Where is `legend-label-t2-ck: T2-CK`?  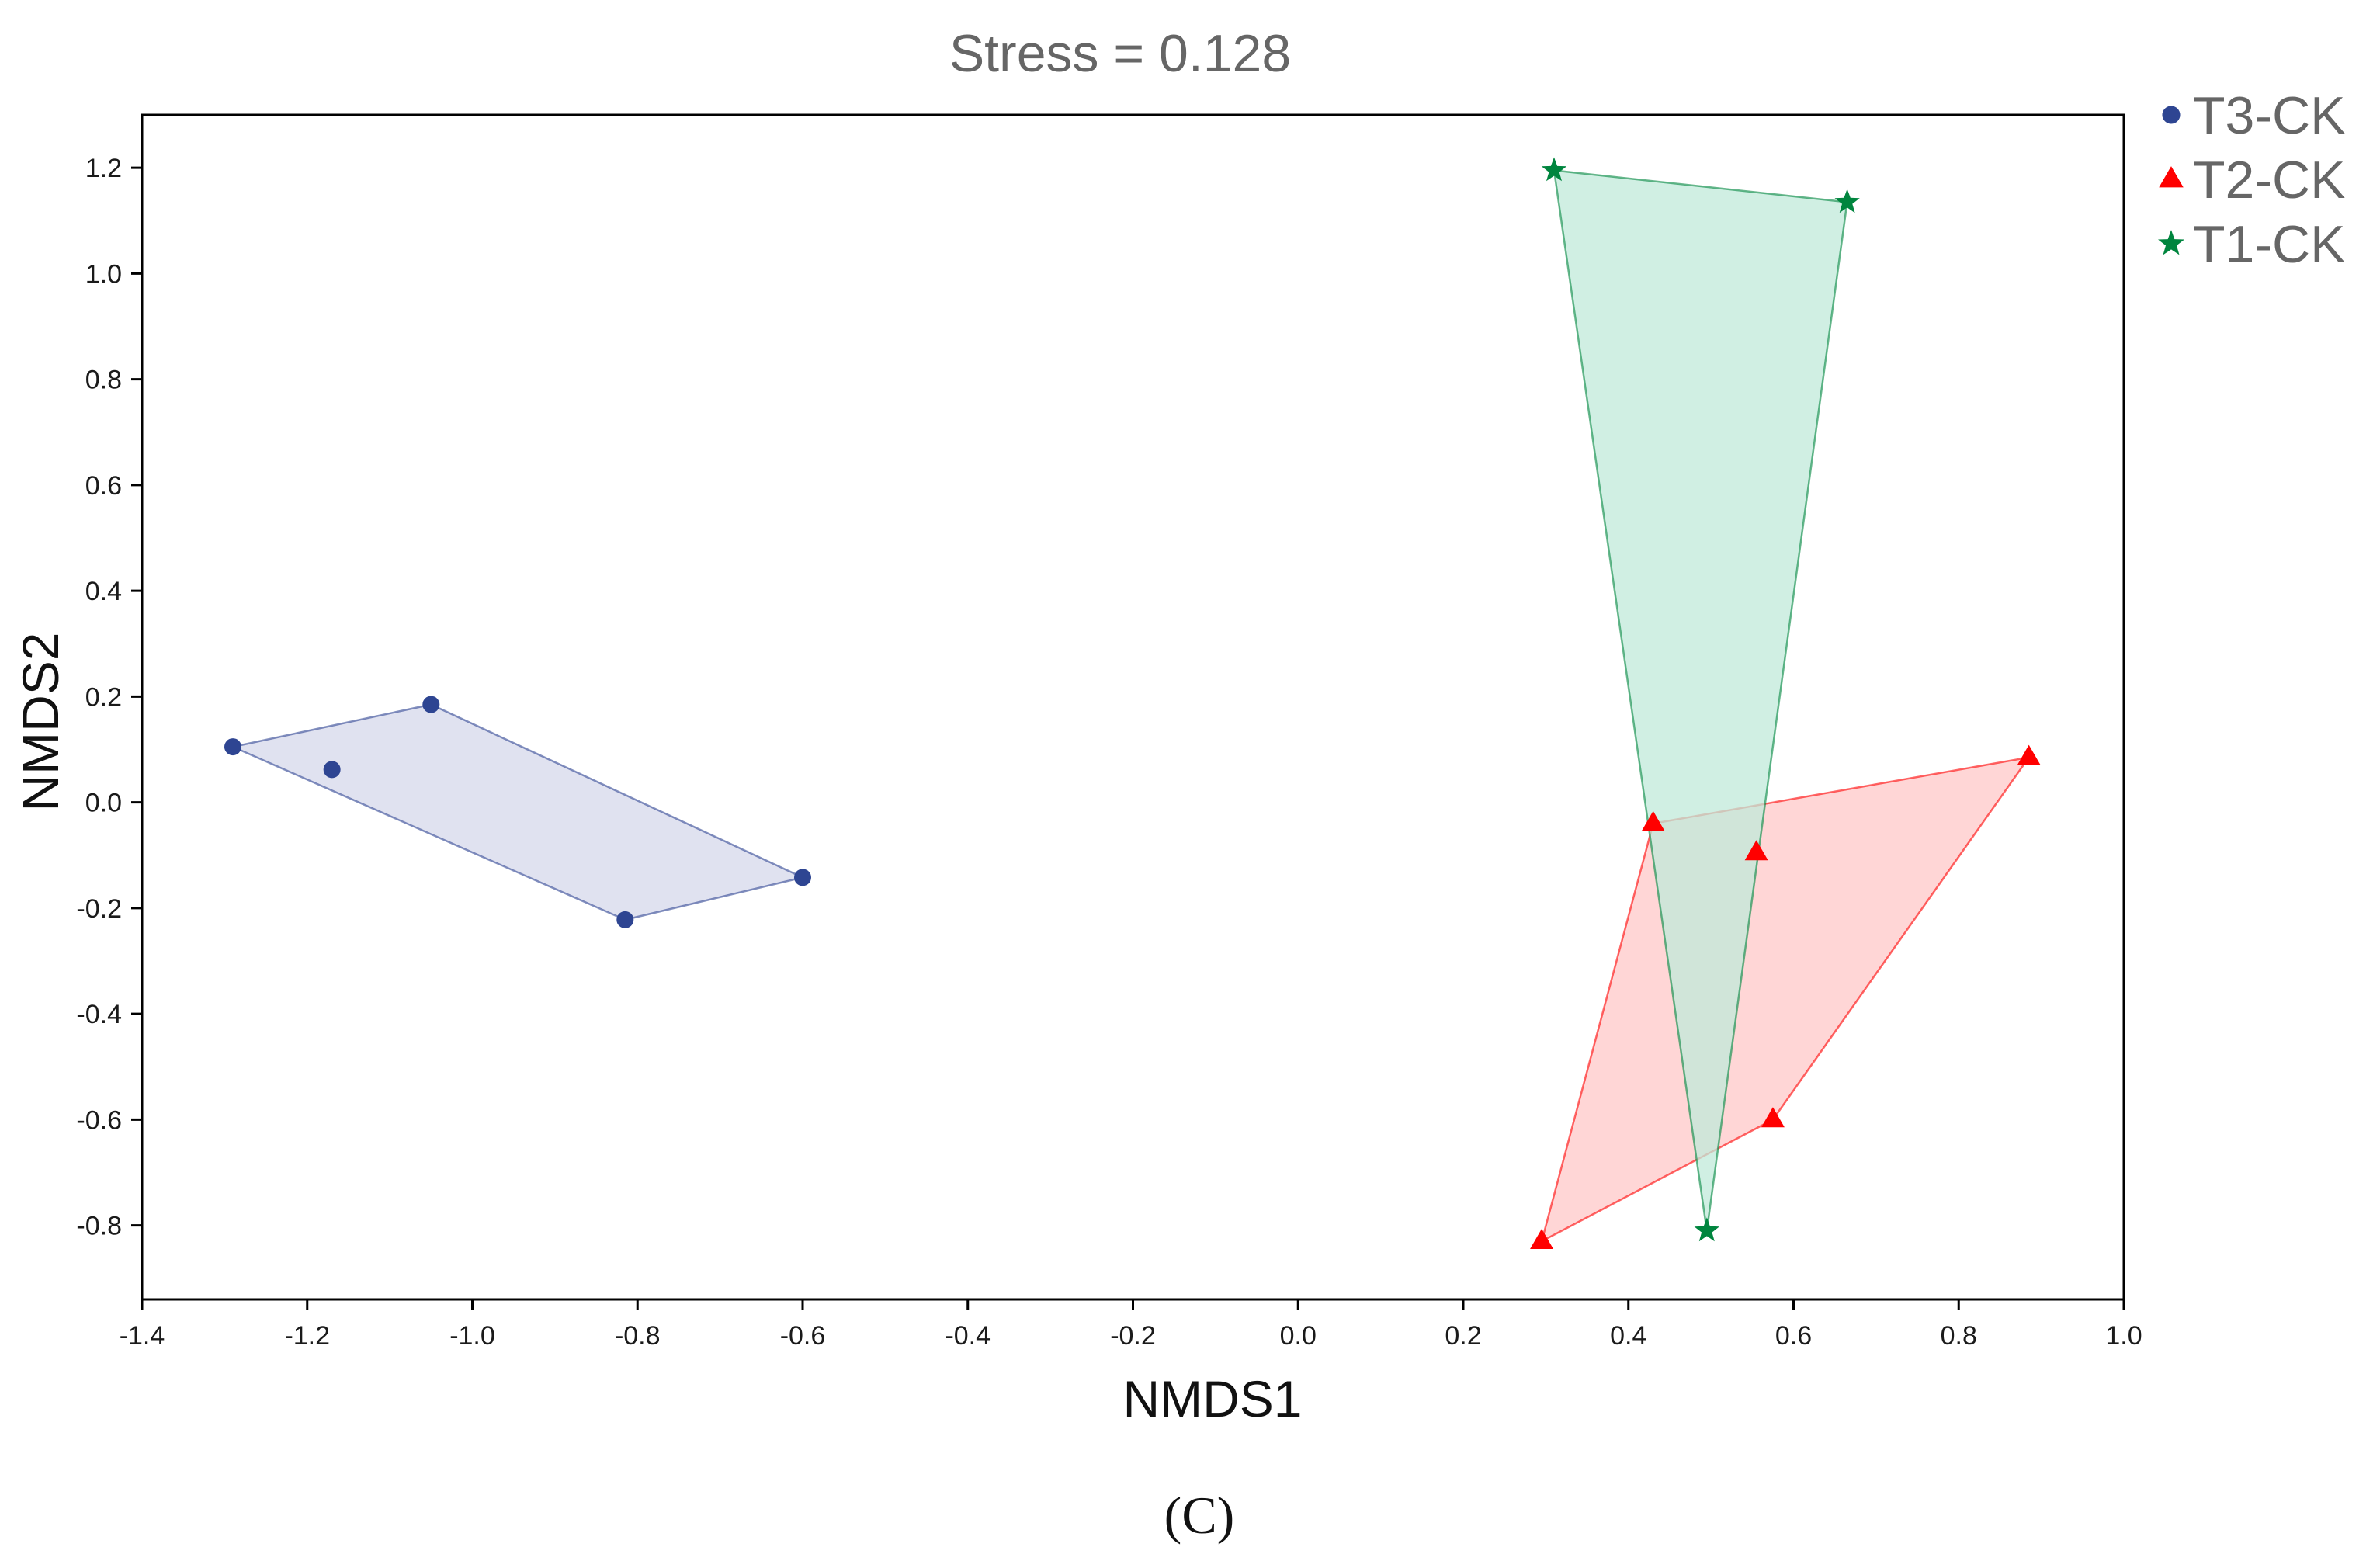
legend-label-t2-ck: T2-CK is located at coordinates (2269, 180).